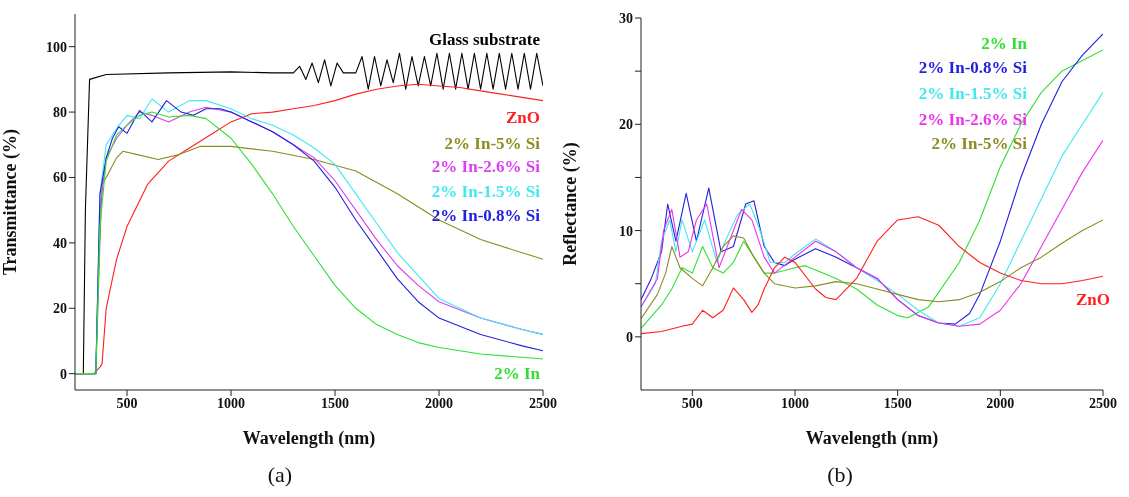 This screenshot has height=497, width=1129. I want to click on y-tick-label: 100, so click(56, 47).